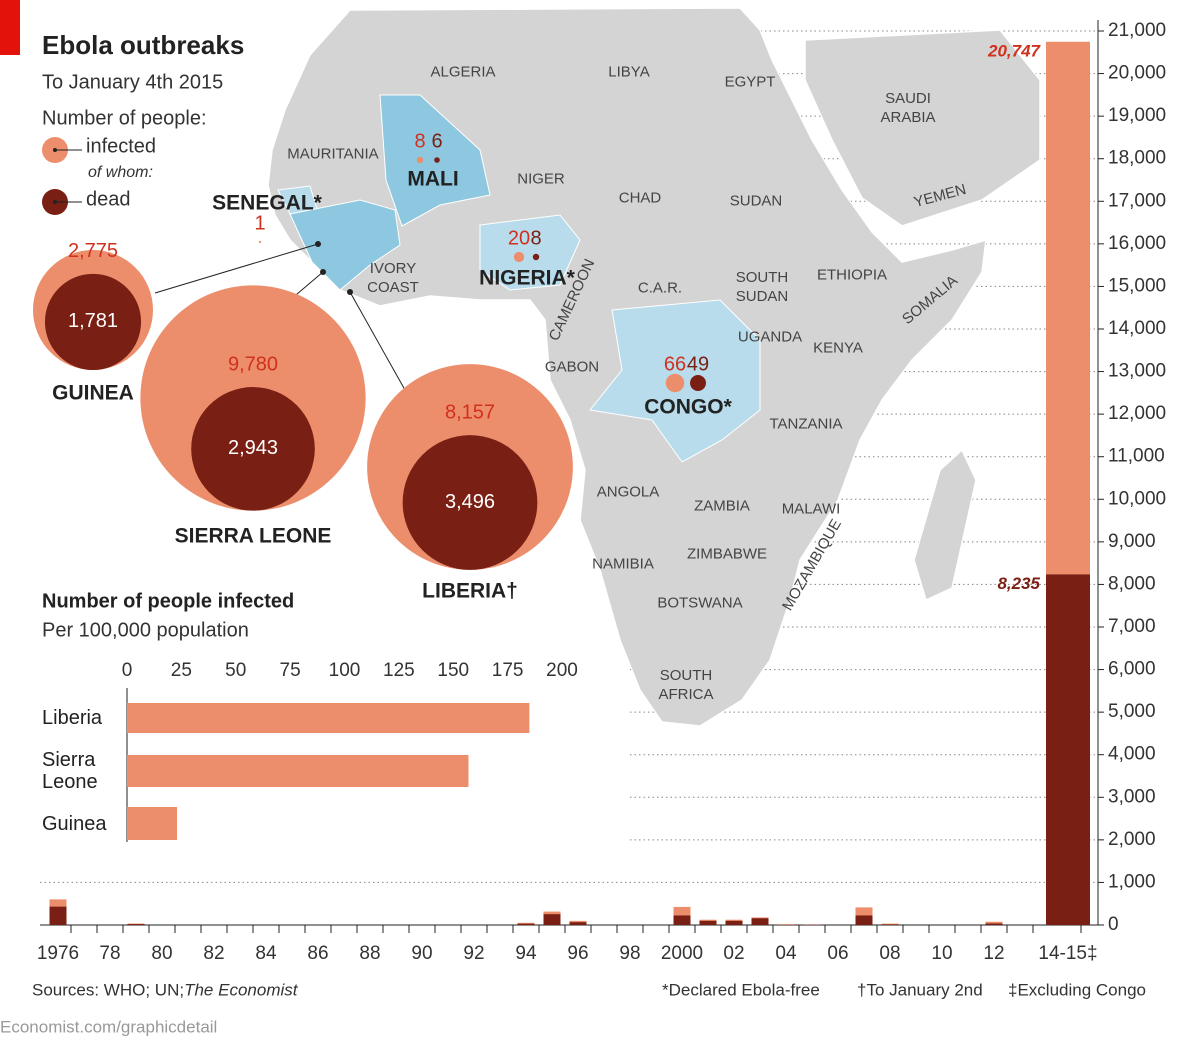  What do you see at coordinates (727, 554) in the screenshot?
I see `map-label: ZIMBABWE` at bounding box center [727, 554].